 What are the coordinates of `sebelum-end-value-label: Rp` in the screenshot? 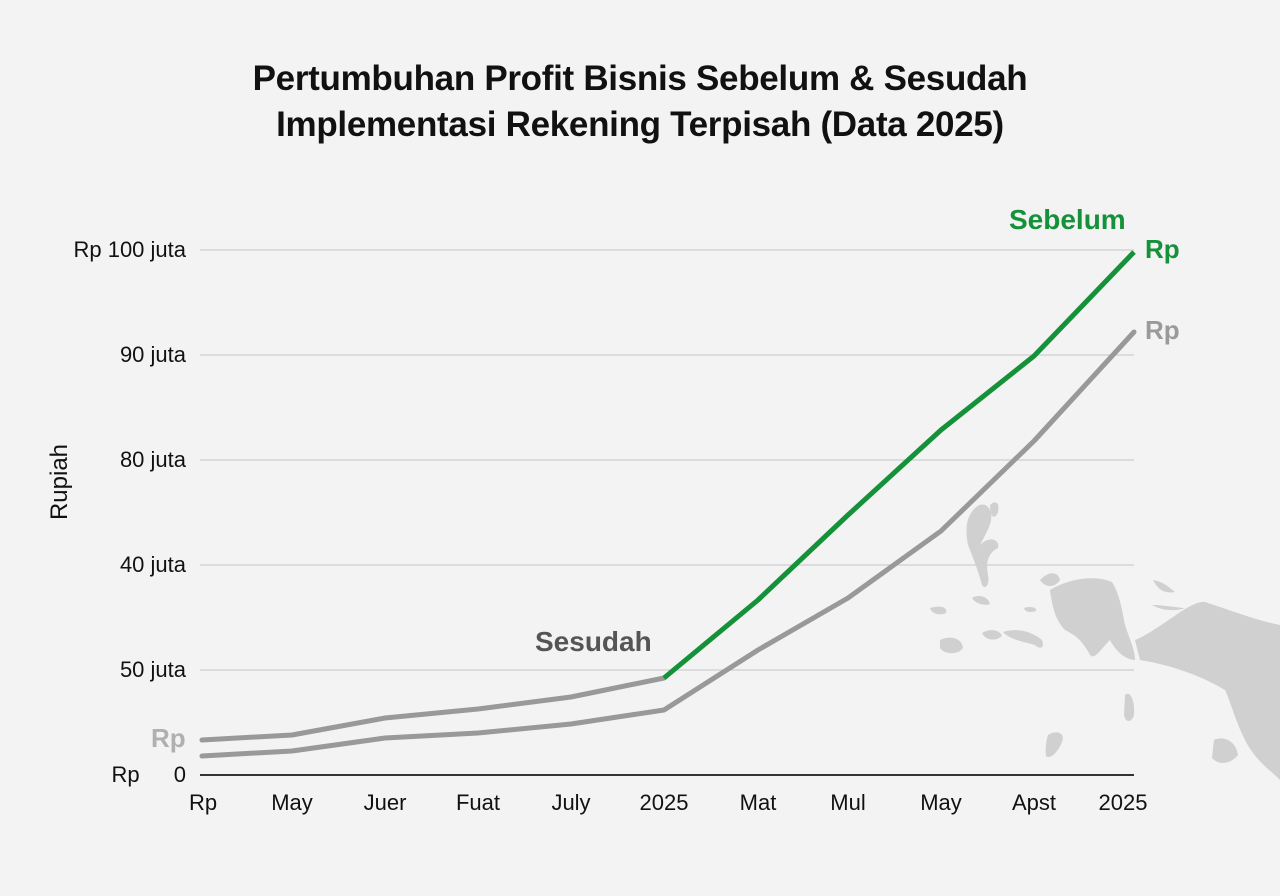 It's located at (1162, 249).